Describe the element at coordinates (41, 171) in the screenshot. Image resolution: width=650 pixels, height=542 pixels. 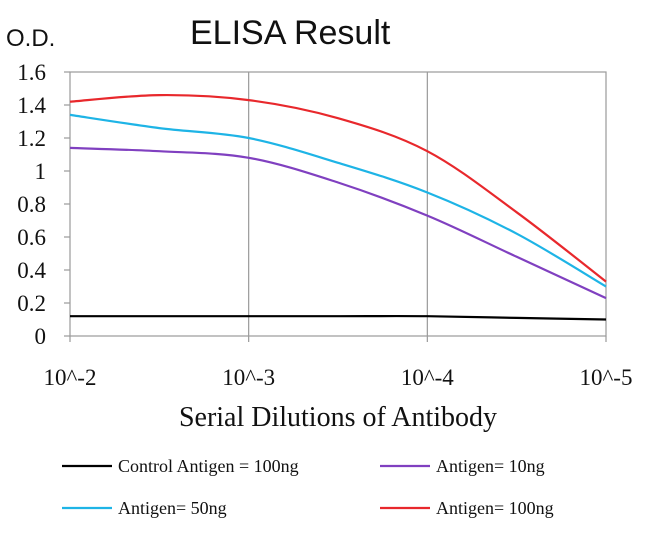
I see `y-tick-label: 1` at that location.